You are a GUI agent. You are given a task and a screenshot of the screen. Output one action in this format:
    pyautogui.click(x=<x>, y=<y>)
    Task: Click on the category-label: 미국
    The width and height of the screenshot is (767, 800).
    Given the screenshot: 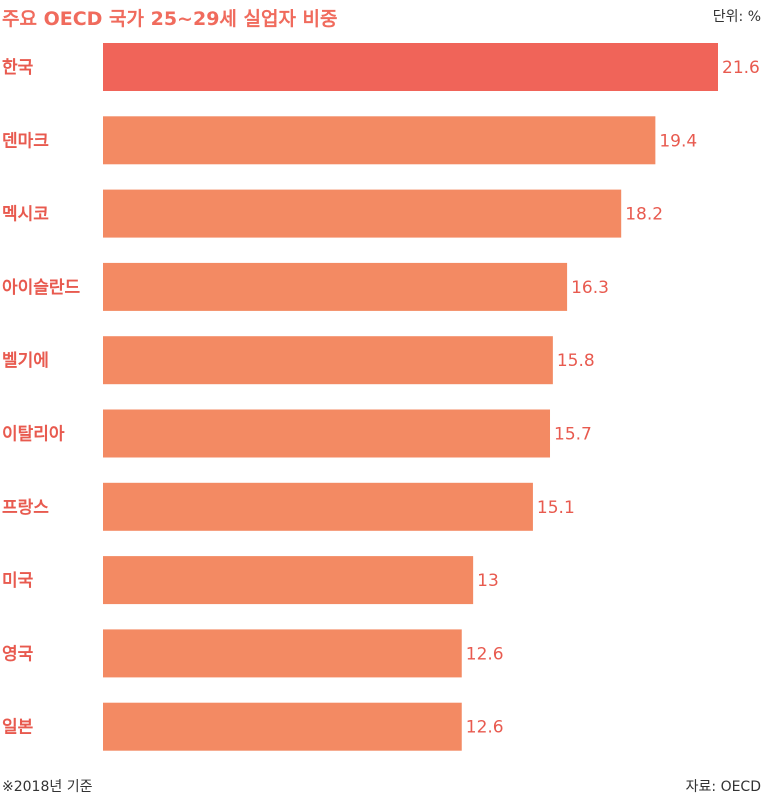 What is the action you would take?
    pyautogui.click(x=18, y=581)
    